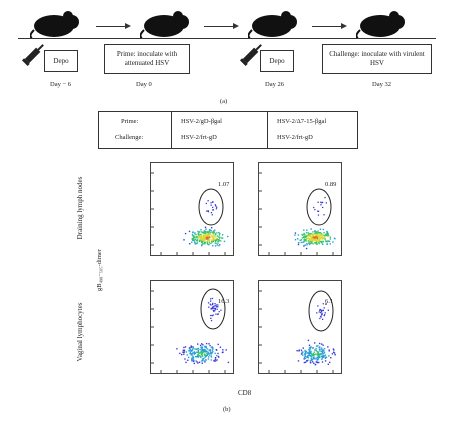 The image size is (454, 424). Describe the element at coordinates (80, 208) in the screenshot. I see `row-label-dln: Draining lymph nodes` at that location.